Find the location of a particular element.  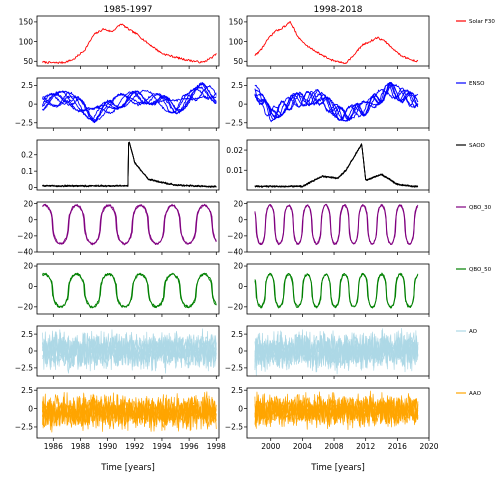

legend-label: Solar F30 is located at coordinates (482, 22).